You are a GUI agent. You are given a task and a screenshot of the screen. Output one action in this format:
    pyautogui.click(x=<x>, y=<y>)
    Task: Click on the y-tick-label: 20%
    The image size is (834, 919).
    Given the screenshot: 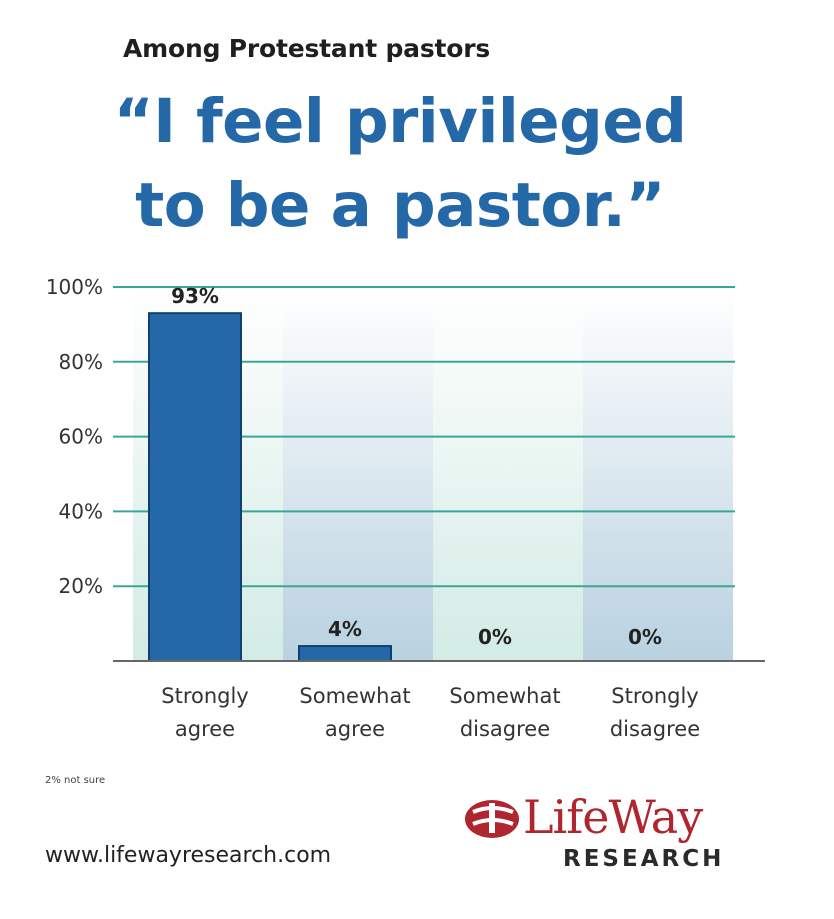 What is the action you would take?
    pyautogui.click(x=81, y=586)
    